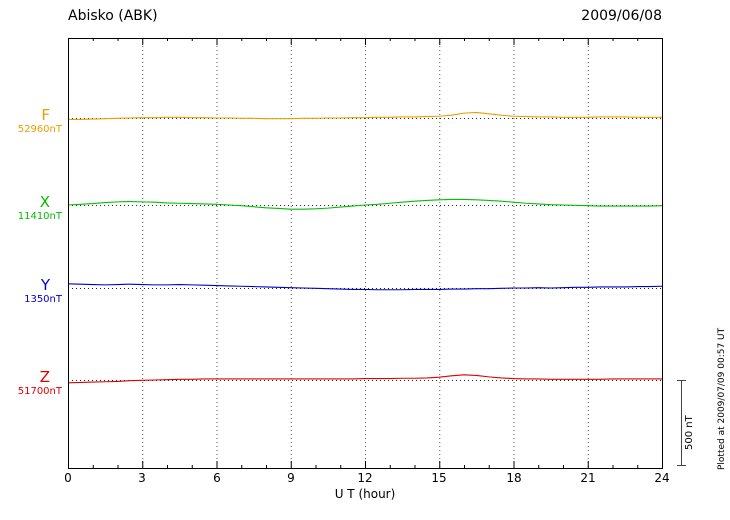 Image resolution: width=730 pixels, height=520 pixels. Describe the element at coordinates (43, 299) in the screenshot. I see `series-baseline-label-Y: 1350nT` at that location.